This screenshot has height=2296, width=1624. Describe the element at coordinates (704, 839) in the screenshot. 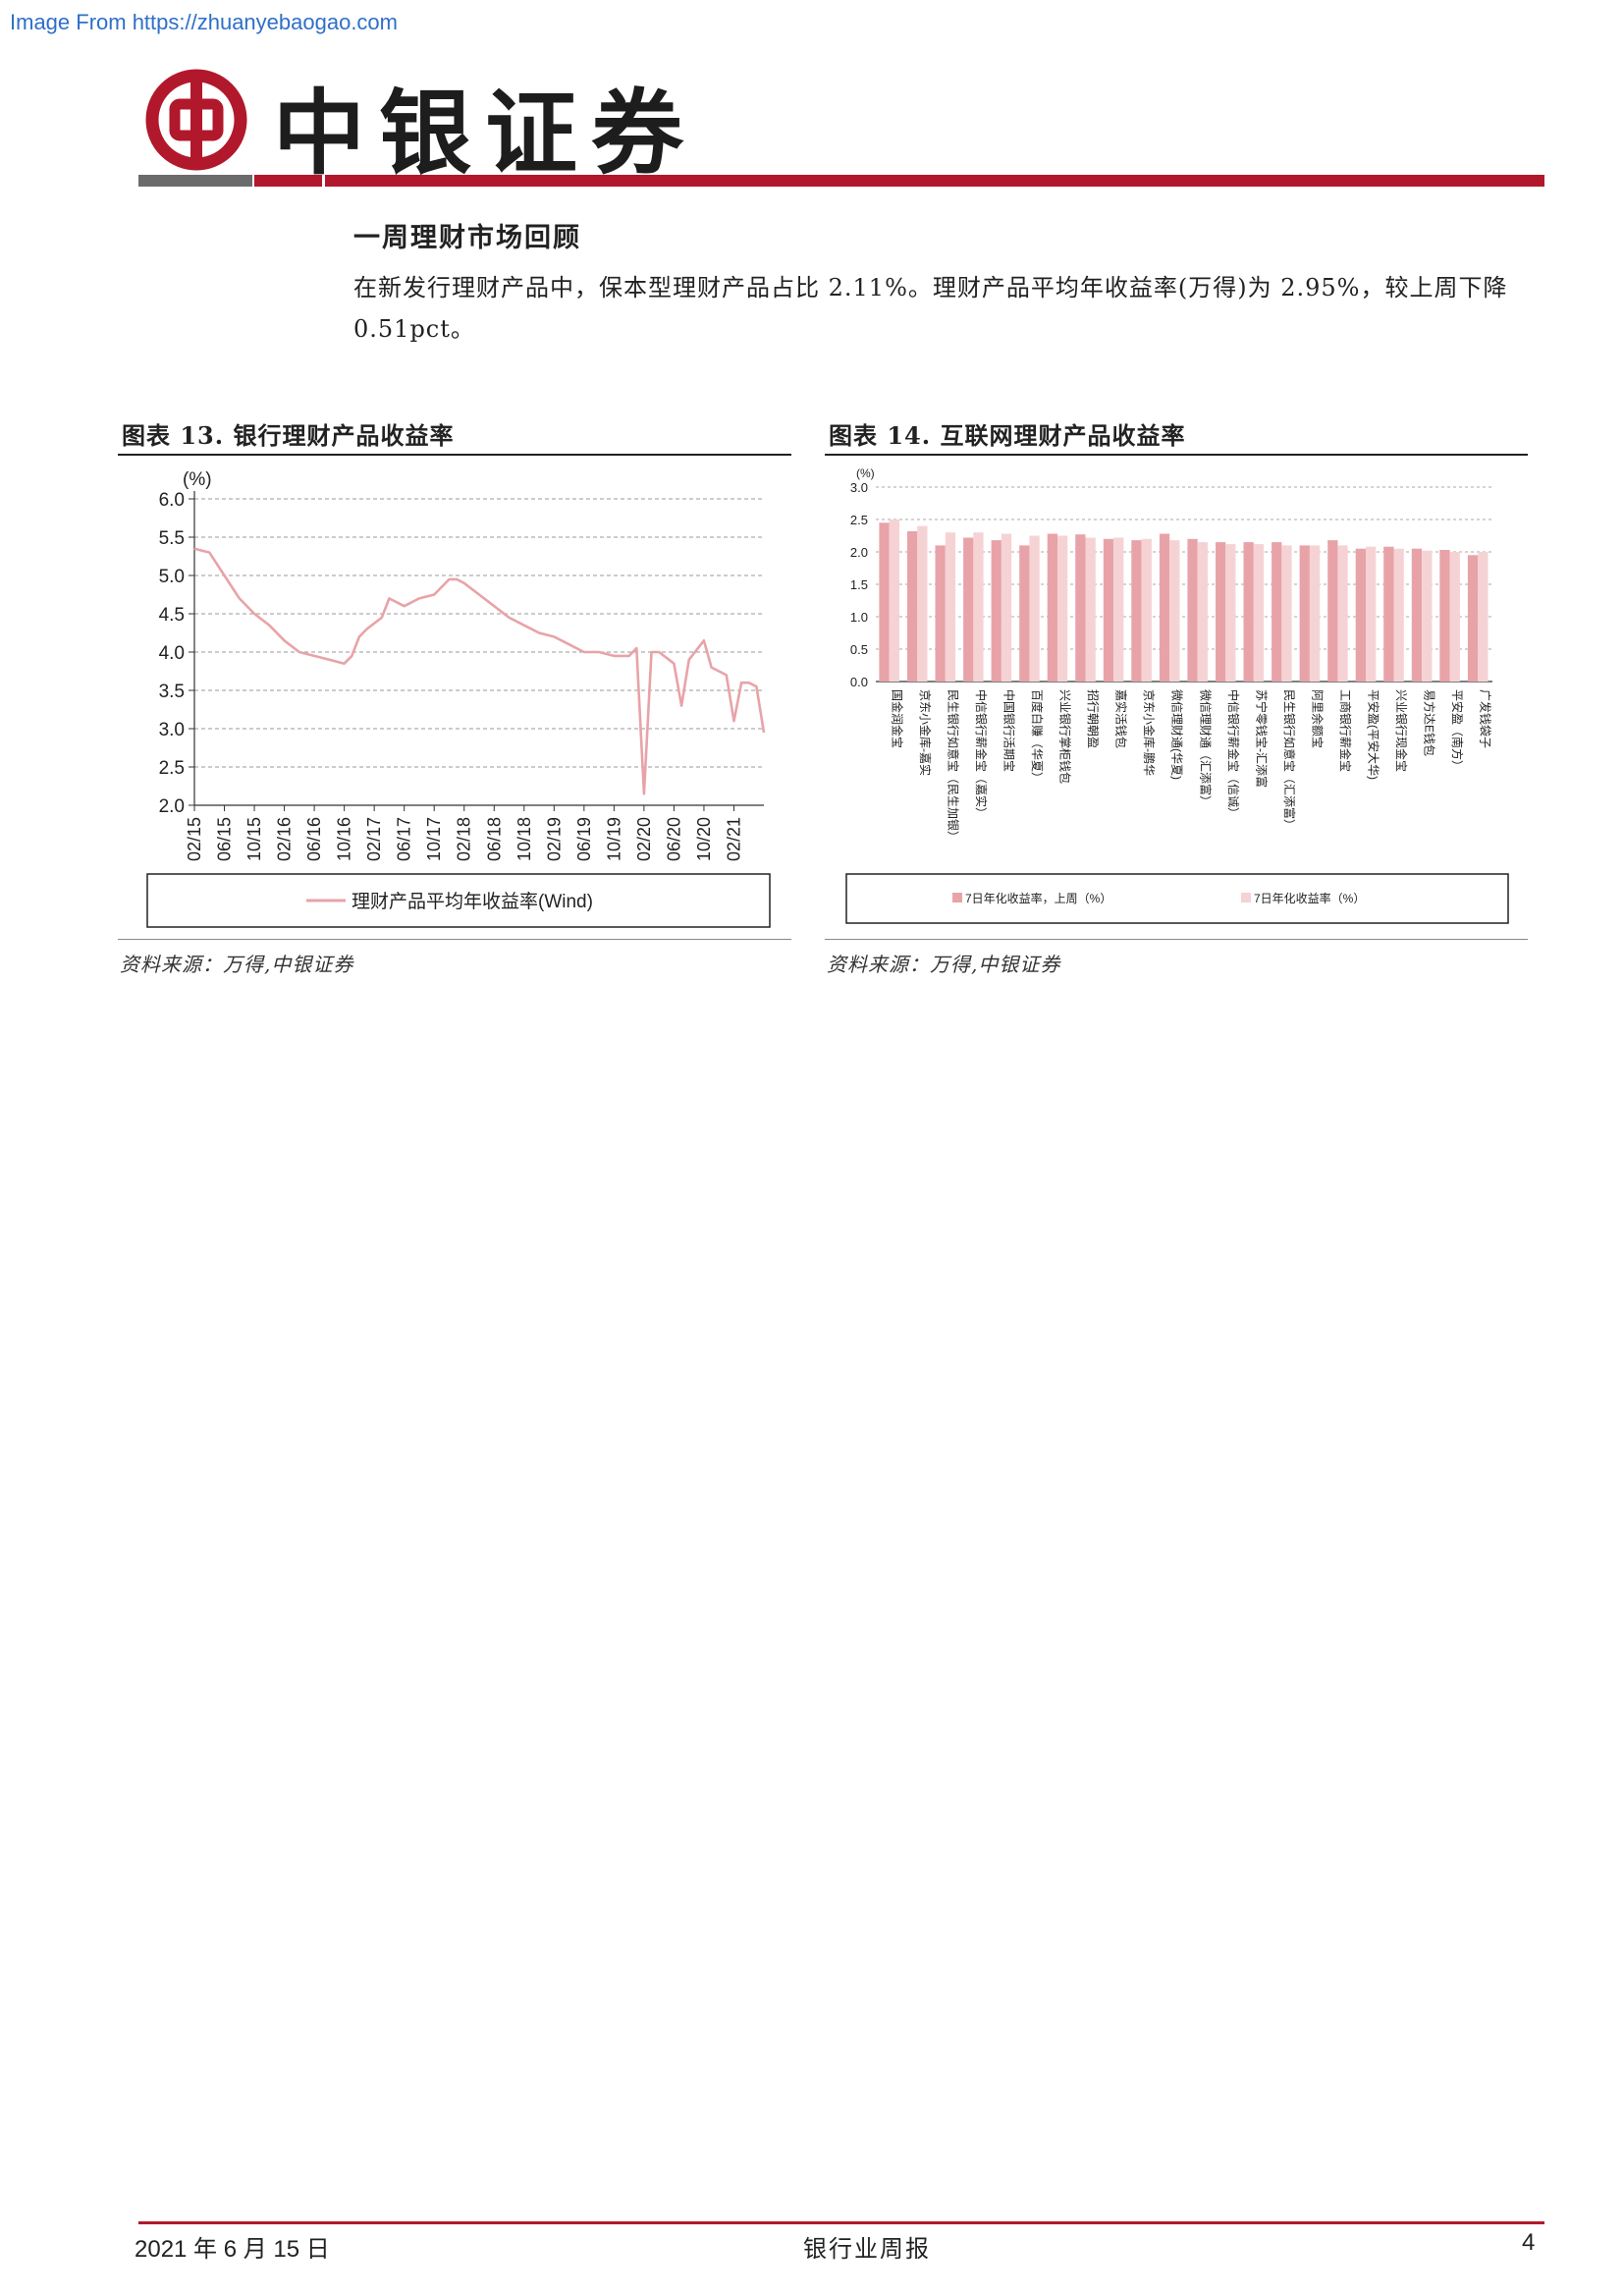

I see `x-tick-label: 10/20` at that location.